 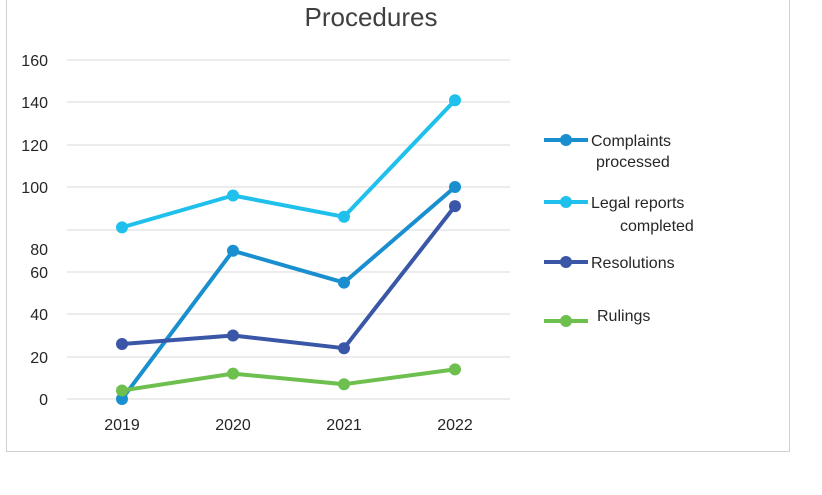 What do you see at coordinates (642, 215) in the screenshot?
I see `legend-label: Legal reports completed` at bounding box center [642, 215].